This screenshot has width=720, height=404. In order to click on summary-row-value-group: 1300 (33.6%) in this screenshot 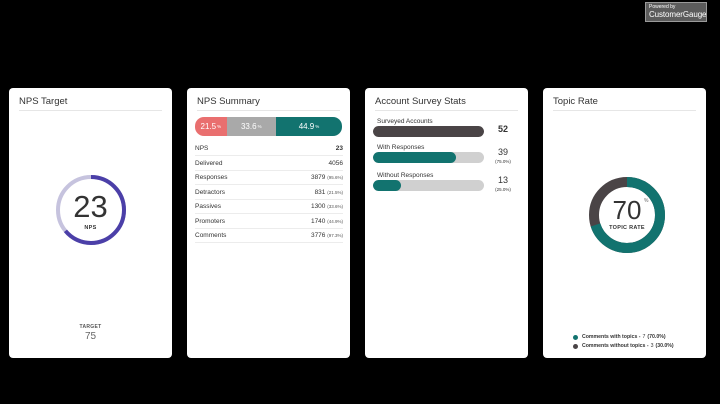, I will do `click(327, 206)`.